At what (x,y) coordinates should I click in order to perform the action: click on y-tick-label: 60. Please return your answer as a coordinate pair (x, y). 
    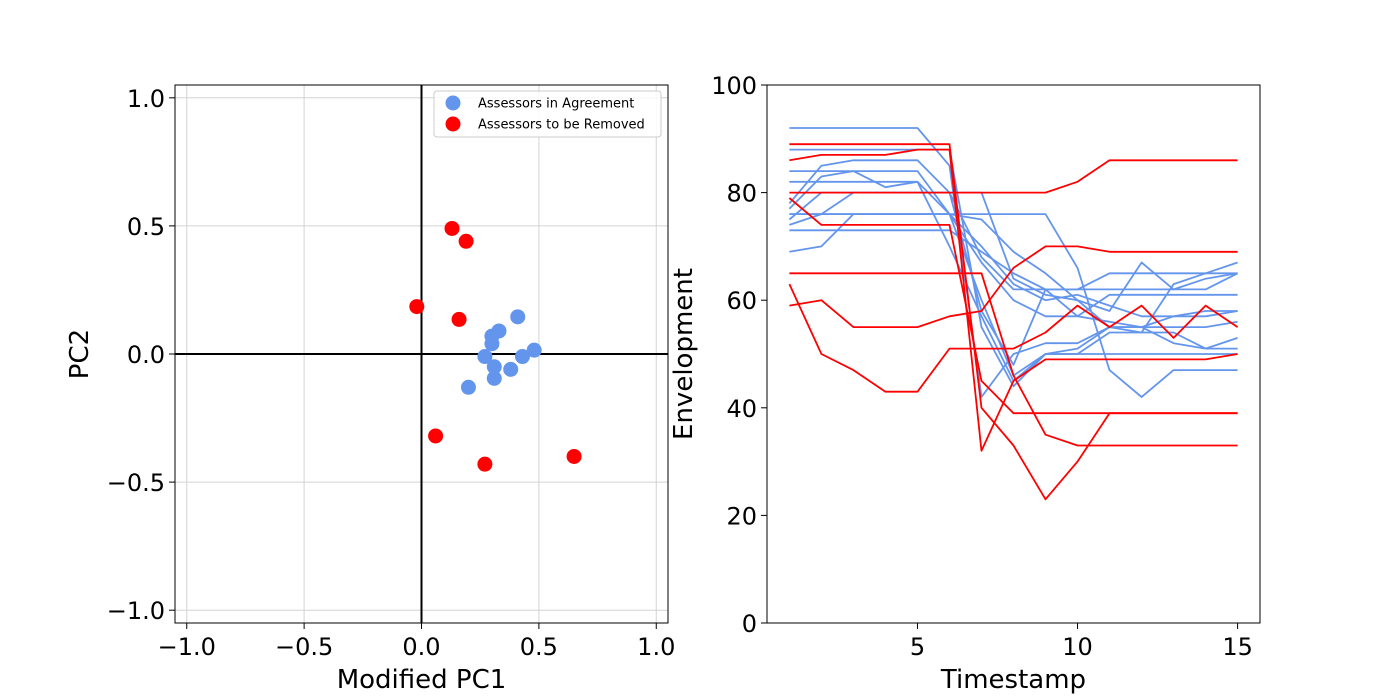
    Looking at the image, I should click on (741, 301).